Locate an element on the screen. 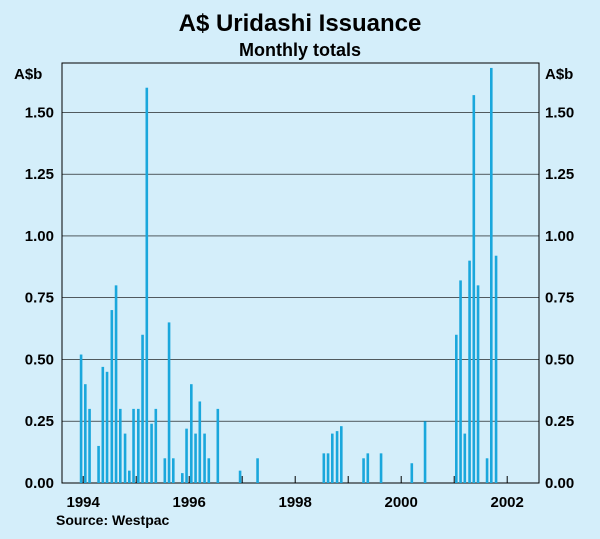  y-tick-label-right: 0.50 is located at coordinates (559, 359).